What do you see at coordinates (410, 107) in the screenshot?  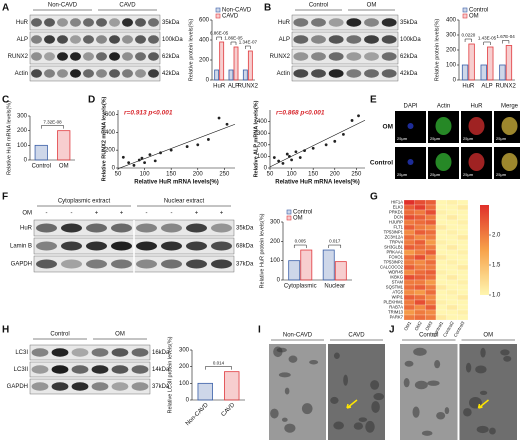 I see `column-label: DAPI` at bounding box center [410, 107].